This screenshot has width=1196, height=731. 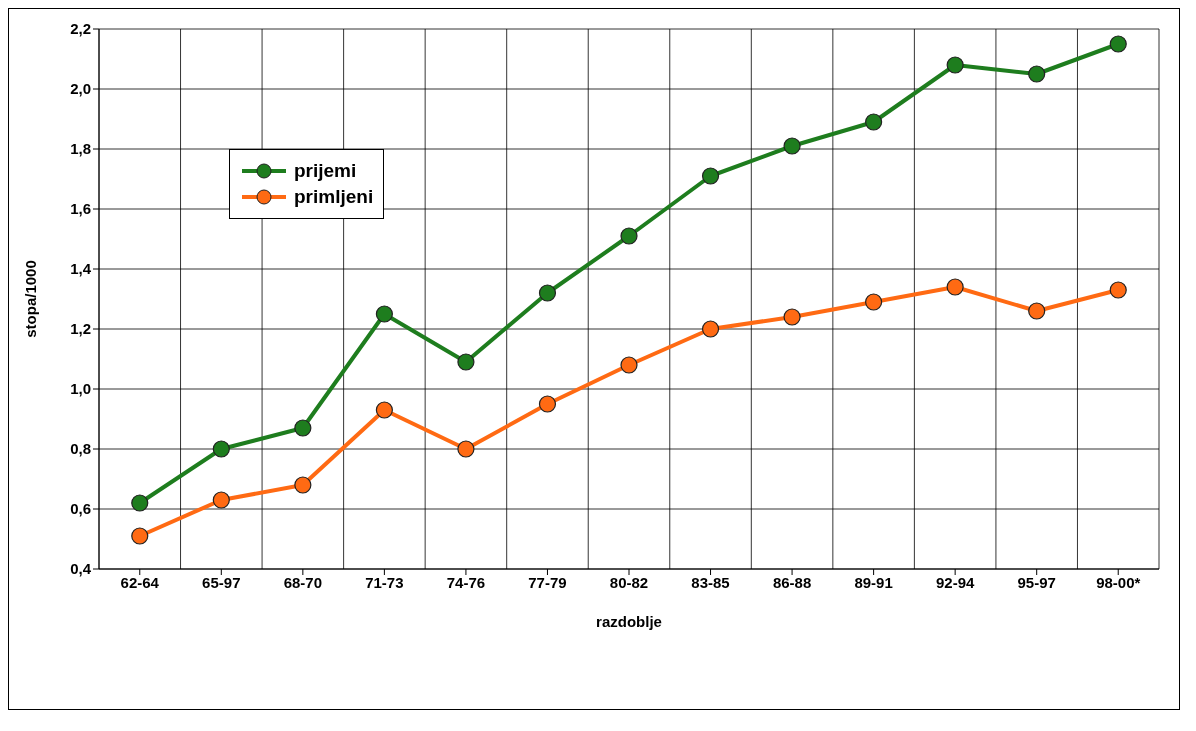 I want to click on x-tick-label: 77-79, so click(x=547, y=582).